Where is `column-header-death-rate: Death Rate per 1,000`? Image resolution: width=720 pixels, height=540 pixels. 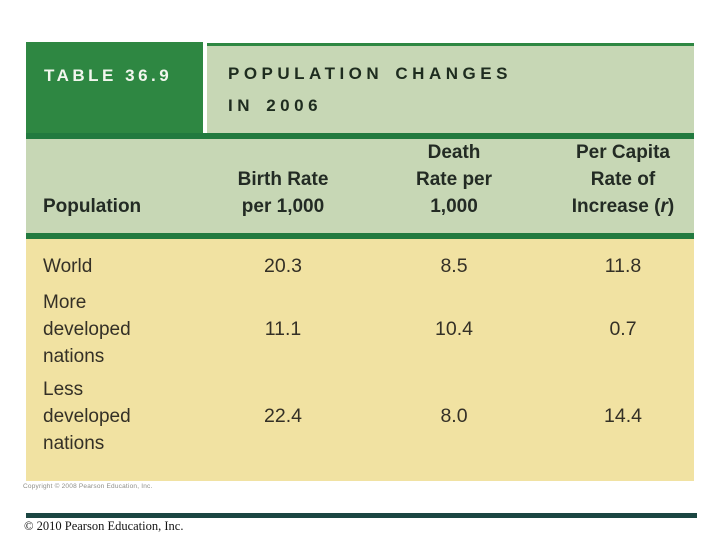 column-header-death-rate: Death Rate per 1,000 is located at coordinates (454, 186).